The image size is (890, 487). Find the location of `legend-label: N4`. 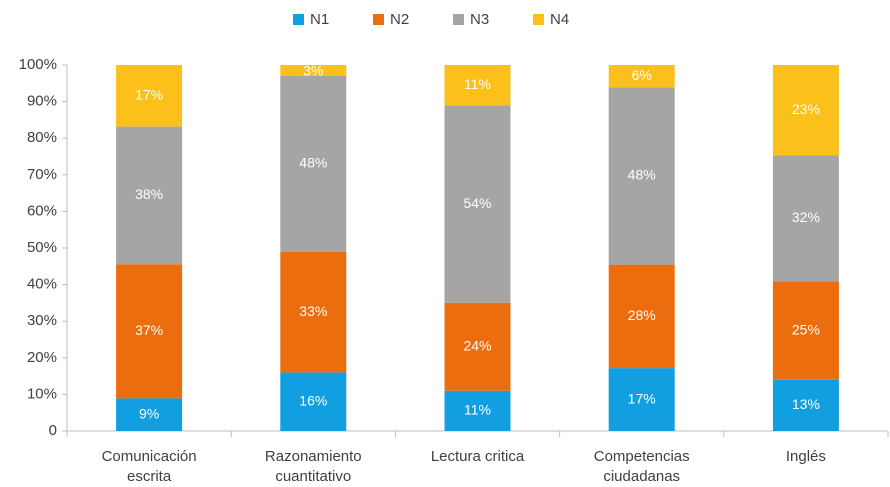

legend-label: N4 is located at coordinates (559, 19).